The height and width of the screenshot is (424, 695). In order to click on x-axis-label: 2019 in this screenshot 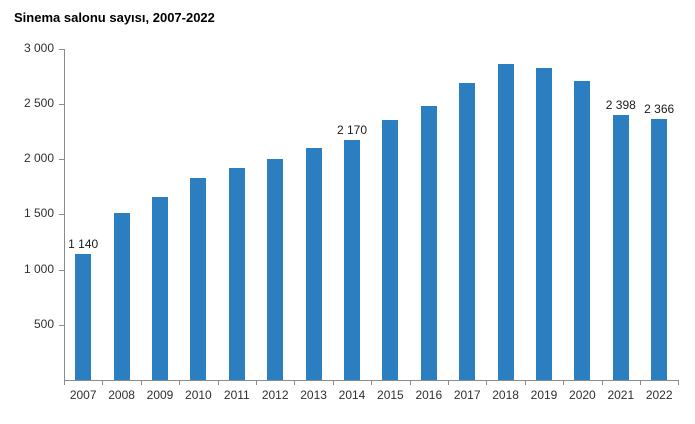, I will do `click(544, 395)`.